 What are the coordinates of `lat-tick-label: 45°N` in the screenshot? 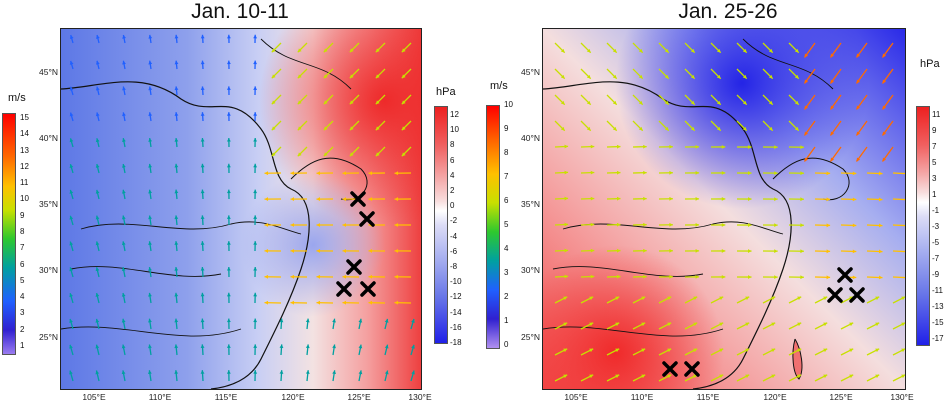 It's located at (530, 72).